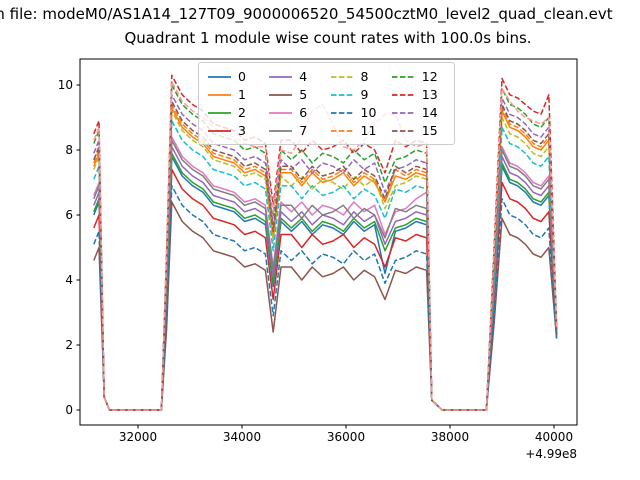  Describe the element at coordinates (242, 94) in the screenshot. I see `legend-label: 1` at that location.